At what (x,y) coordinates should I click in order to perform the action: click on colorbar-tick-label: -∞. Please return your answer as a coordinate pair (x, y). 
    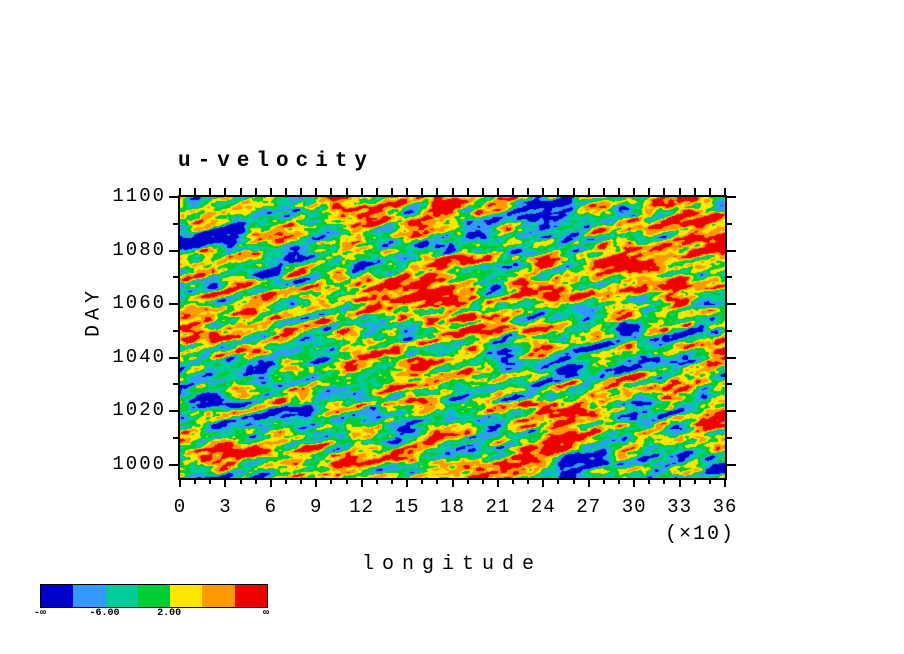
    Looking at the image, I should click on (40, 613).